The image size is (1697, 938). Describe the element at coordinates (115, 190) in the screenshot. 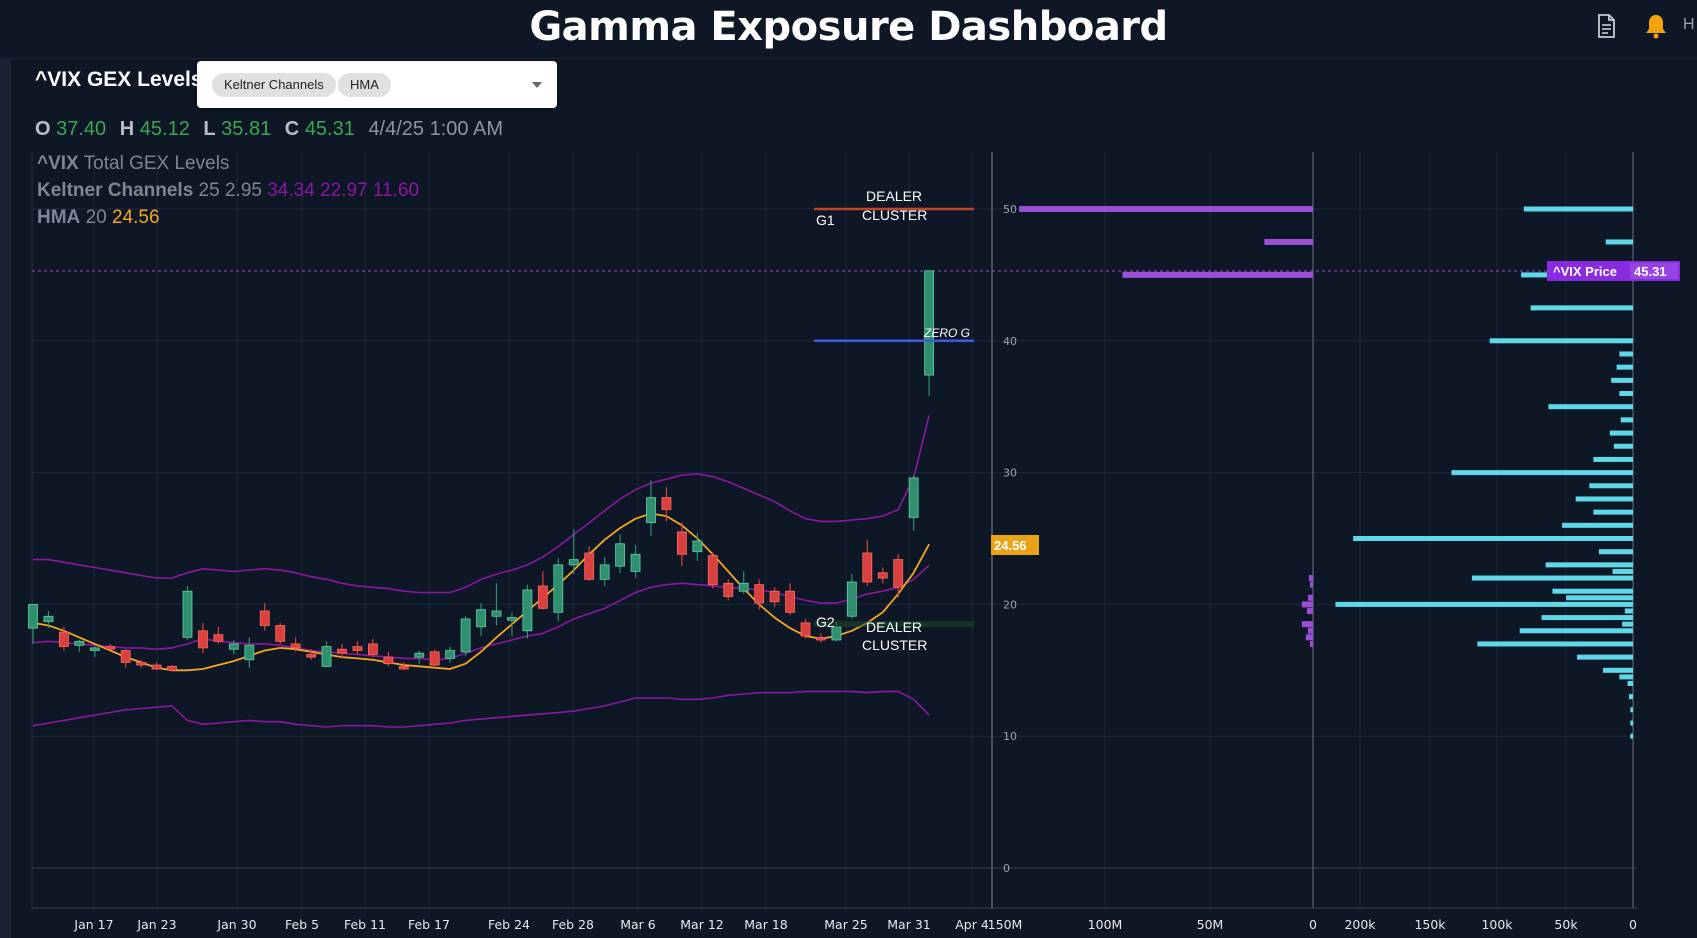

I see `legend-keltner-name: Keltner Channels` at that location.